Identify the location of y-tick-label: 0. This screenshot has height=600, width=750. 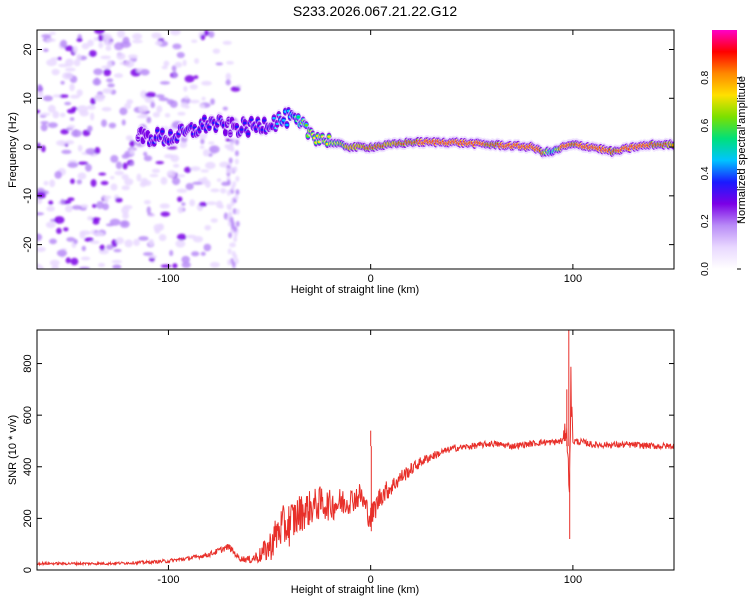
(28, 147).